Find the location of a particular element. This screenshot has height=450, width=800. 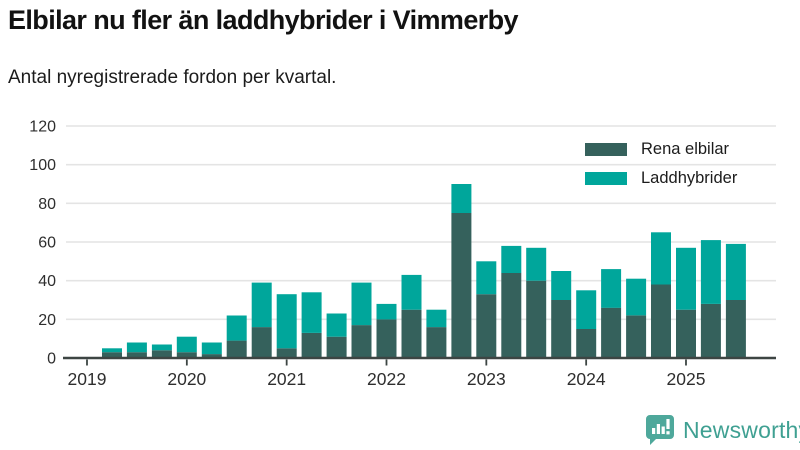

y-tick-label: 40 is located at coordinates (47, 281).